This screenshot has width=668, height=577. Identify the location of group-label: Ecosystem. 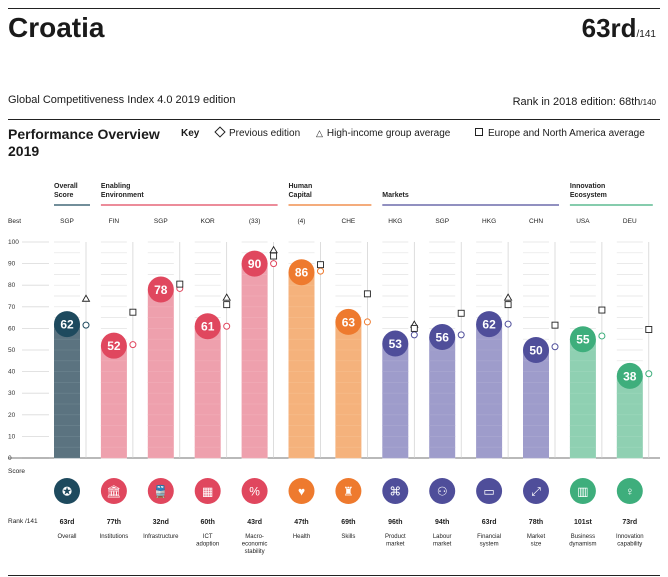
(588, 195).